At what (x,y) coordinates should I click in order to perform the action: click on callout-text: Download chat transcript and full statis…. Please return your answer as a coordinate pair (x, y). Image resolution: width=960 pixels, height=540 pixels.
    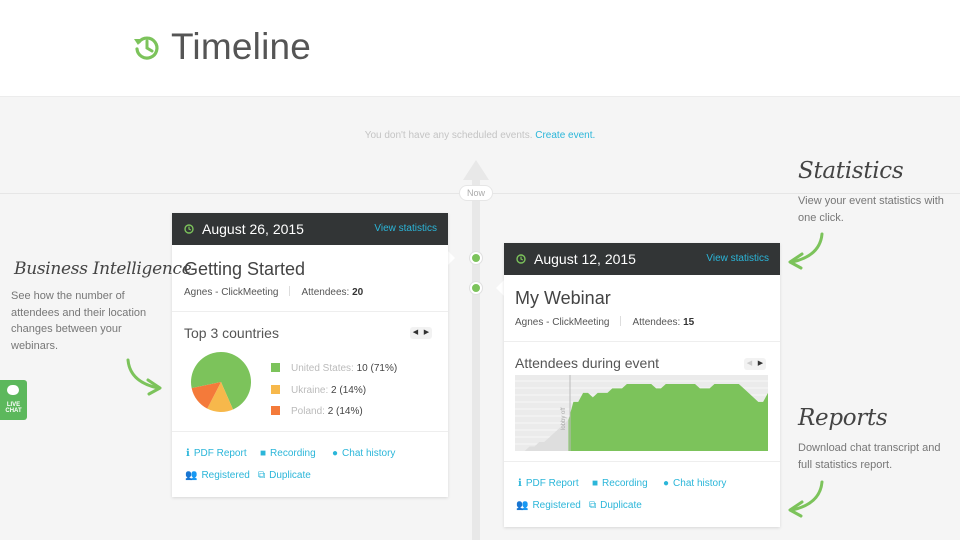
    Looking at the image, I should click on (869, 456).